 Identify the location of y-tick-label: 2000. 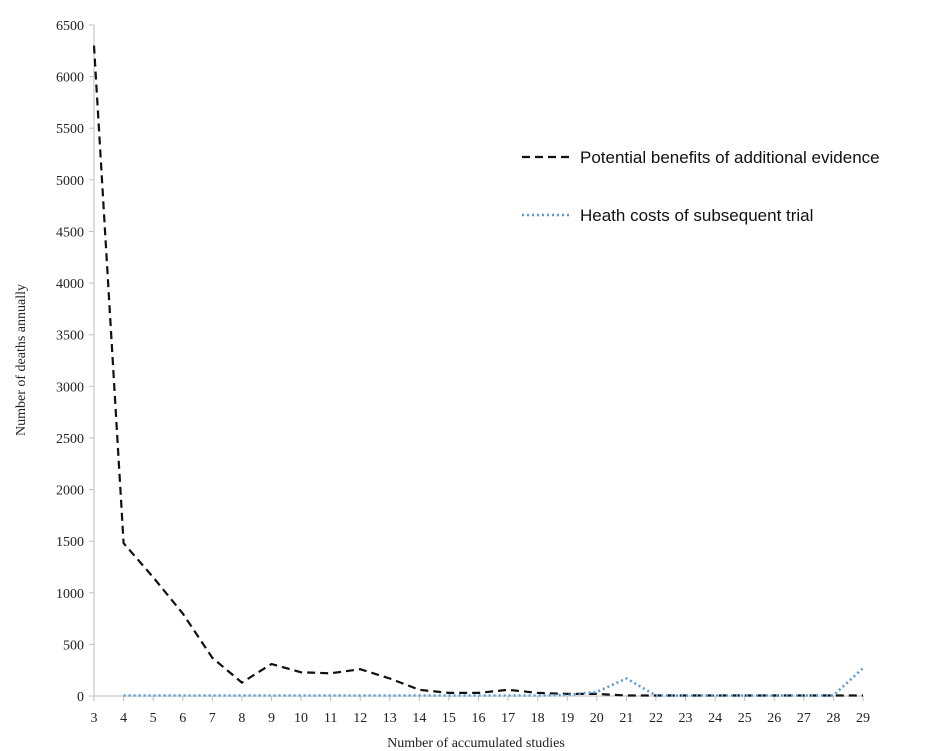
(70, 491).